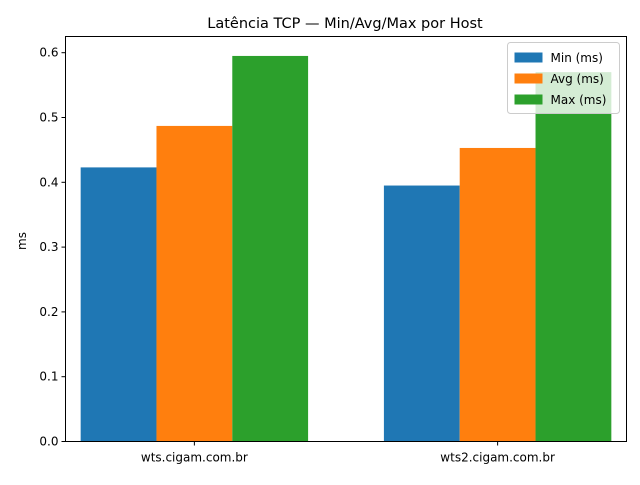 The width and height of the screenshot is (640, 485). What do you see at coordinates (577, 58) in the screenshot?
I see `legend-label: Min (ms)` at bounding box center [577, 58].